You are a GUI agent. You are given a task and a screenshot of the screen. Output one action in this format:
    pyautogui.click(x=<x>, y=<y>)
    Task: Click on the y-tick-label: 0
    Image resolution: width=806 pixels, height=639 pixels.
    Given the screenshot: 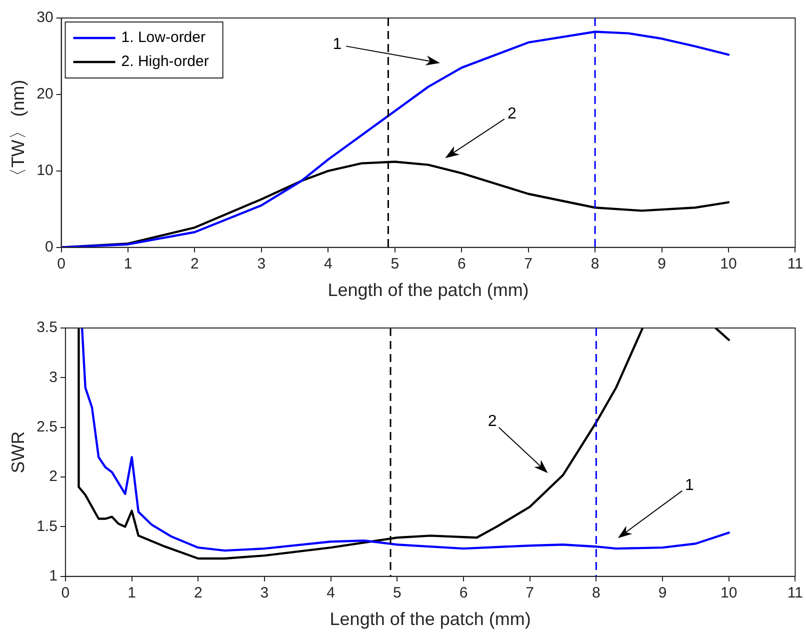 What is the action you would take?
    pyautogui.click(x=49, y=247)
    